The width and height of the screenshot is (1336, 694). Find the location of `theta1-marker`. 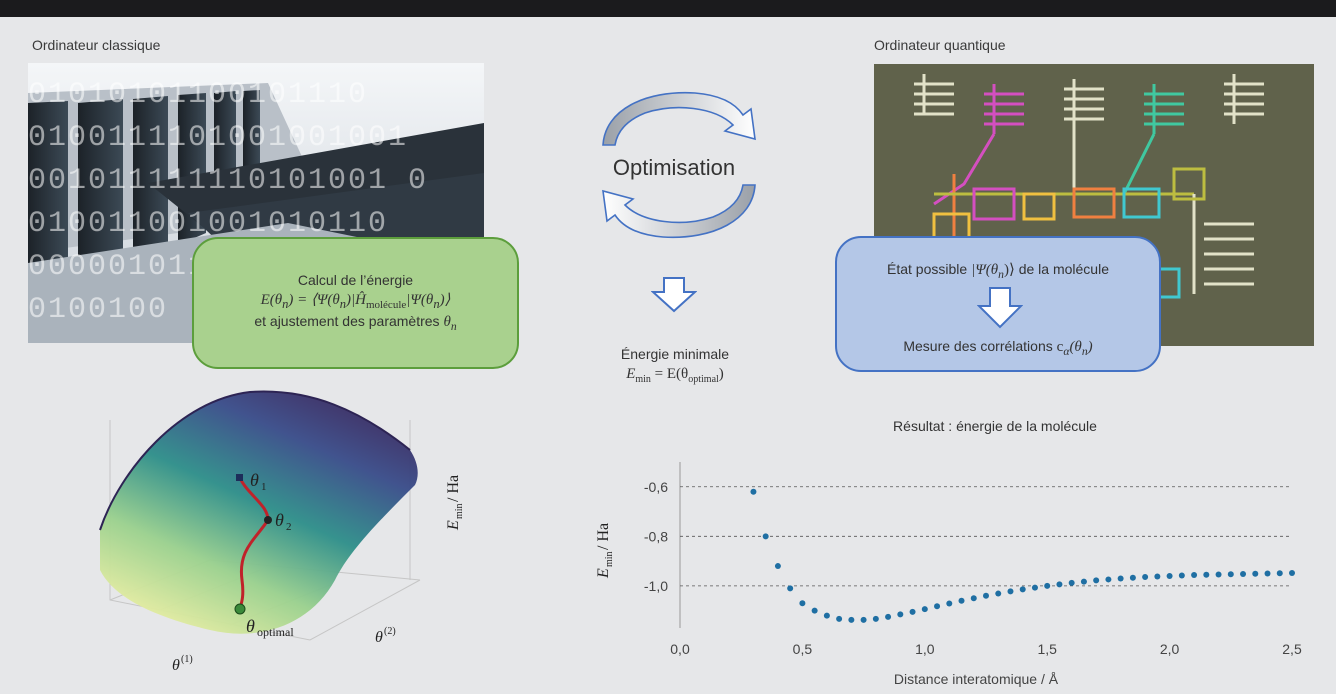

theta1-marker is located at coordinates (239, 477).